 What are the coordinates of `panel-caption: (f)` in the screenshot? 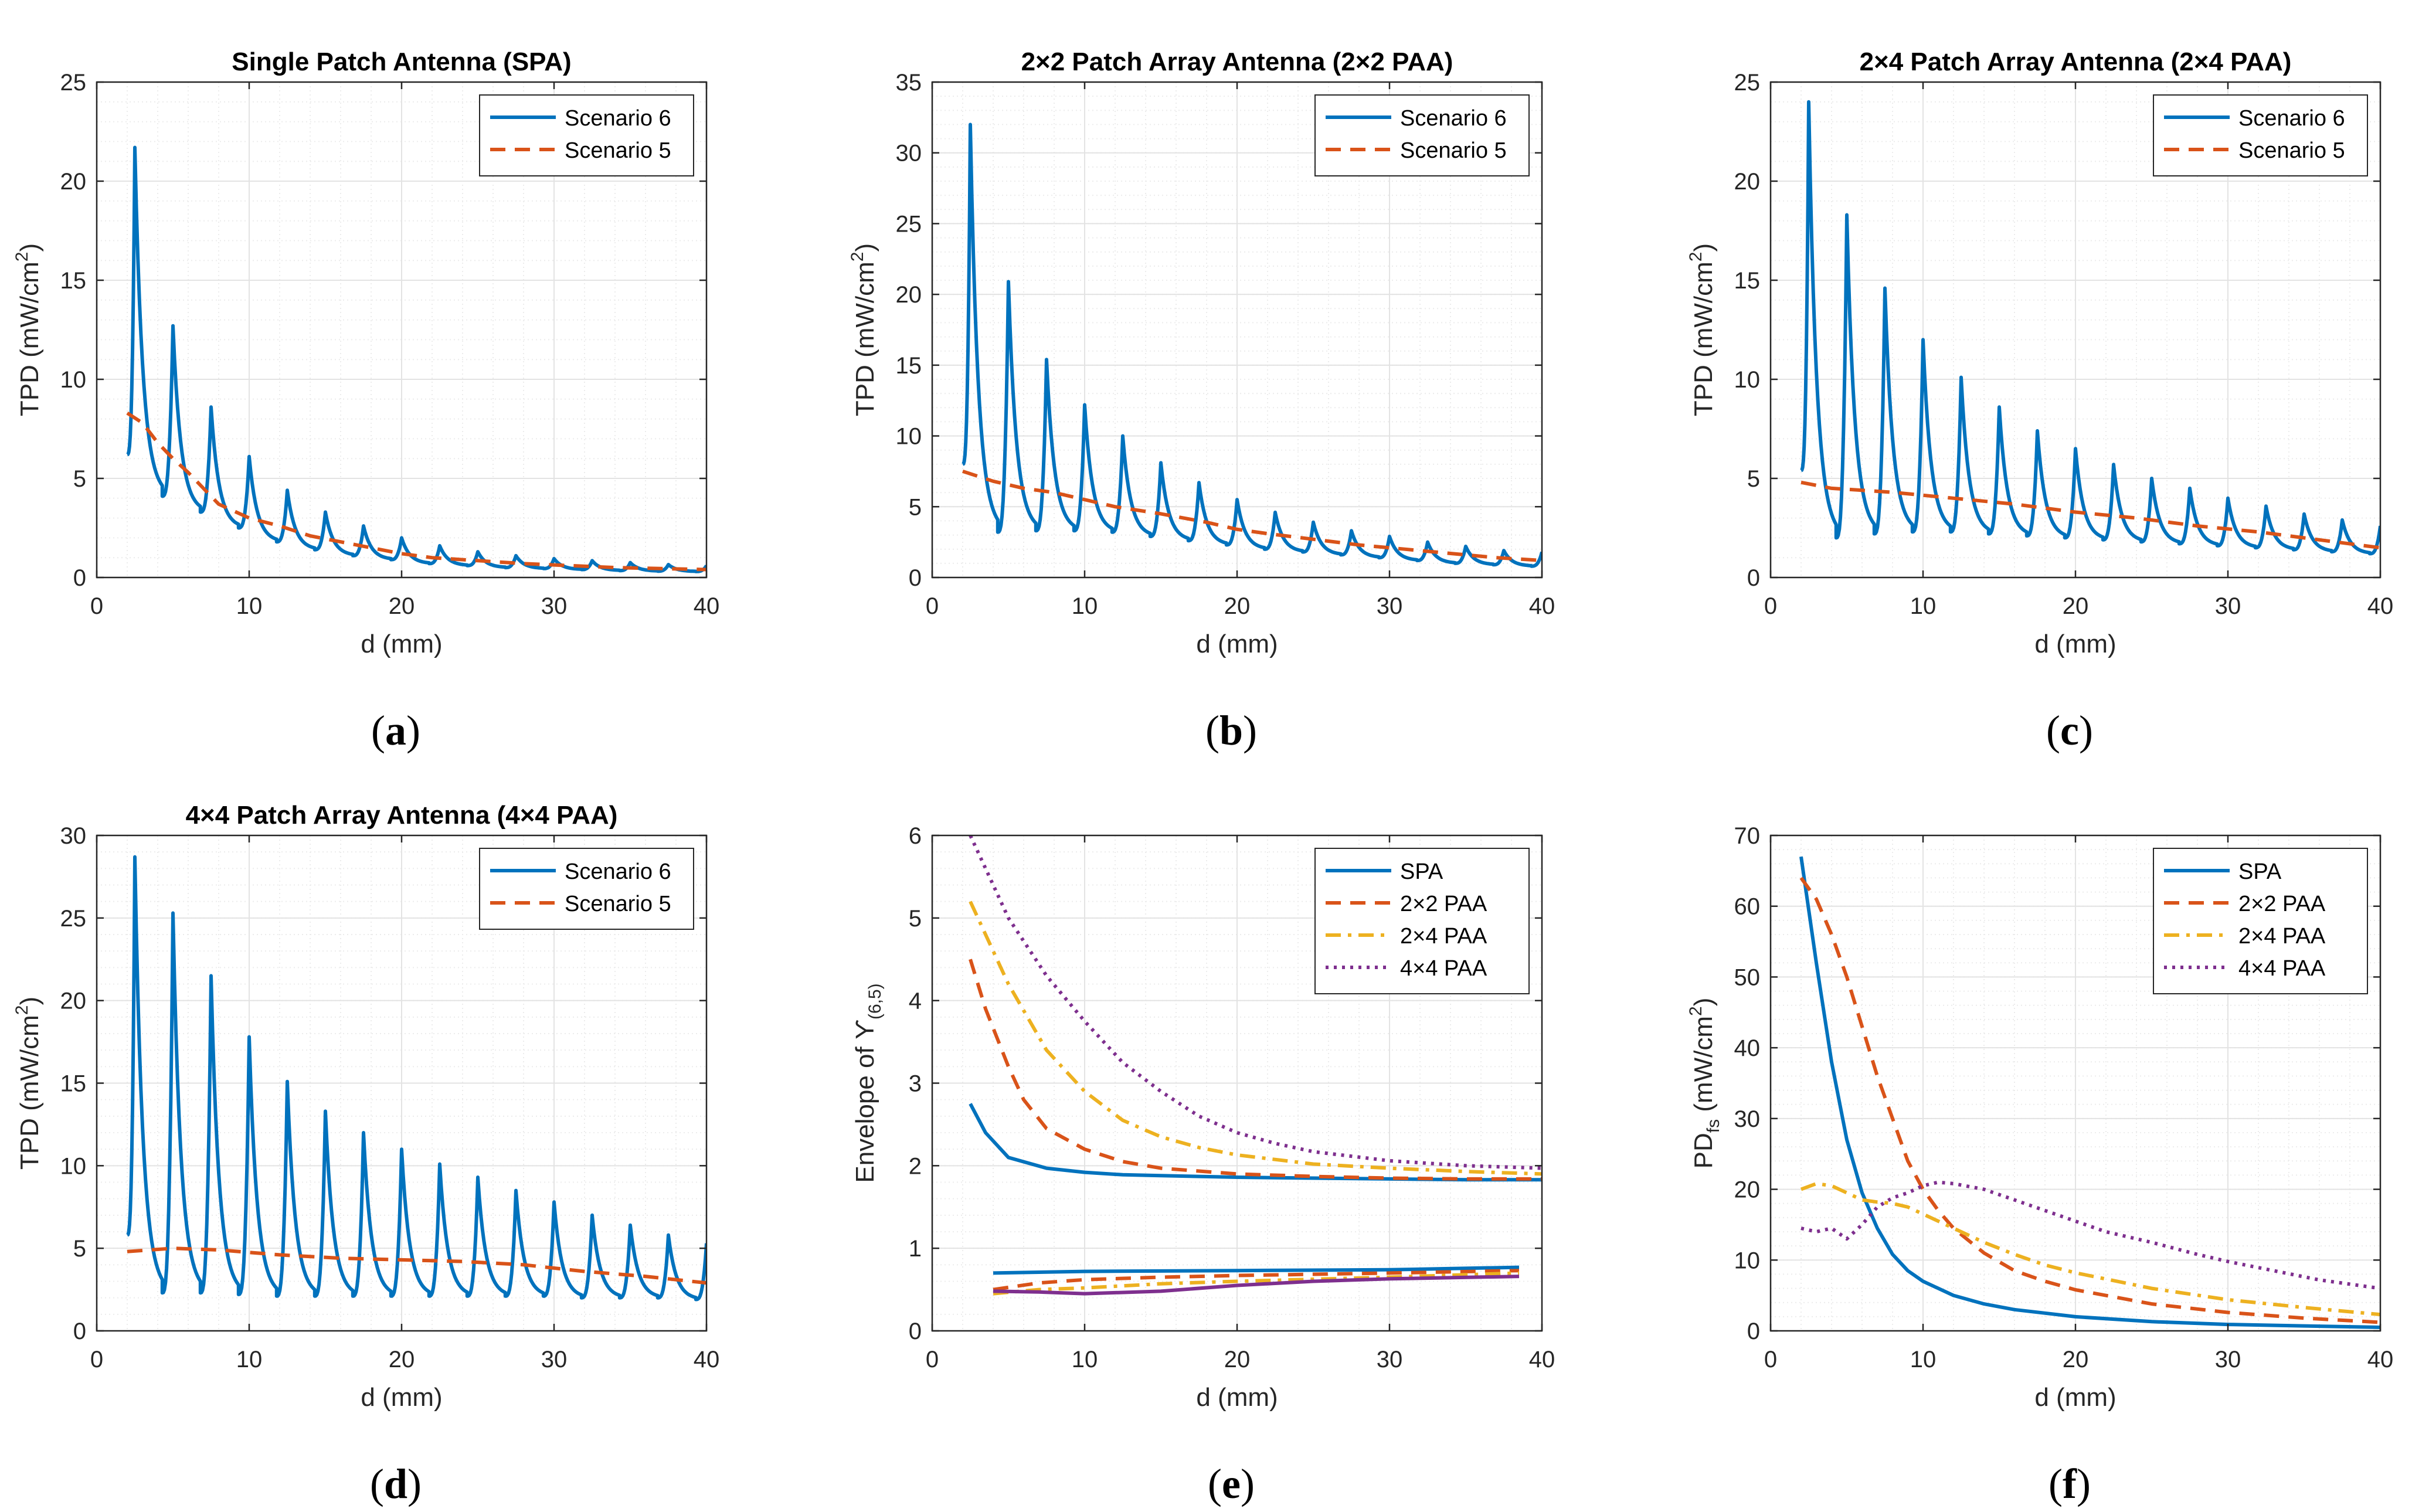 It's located at (2069, 1483).